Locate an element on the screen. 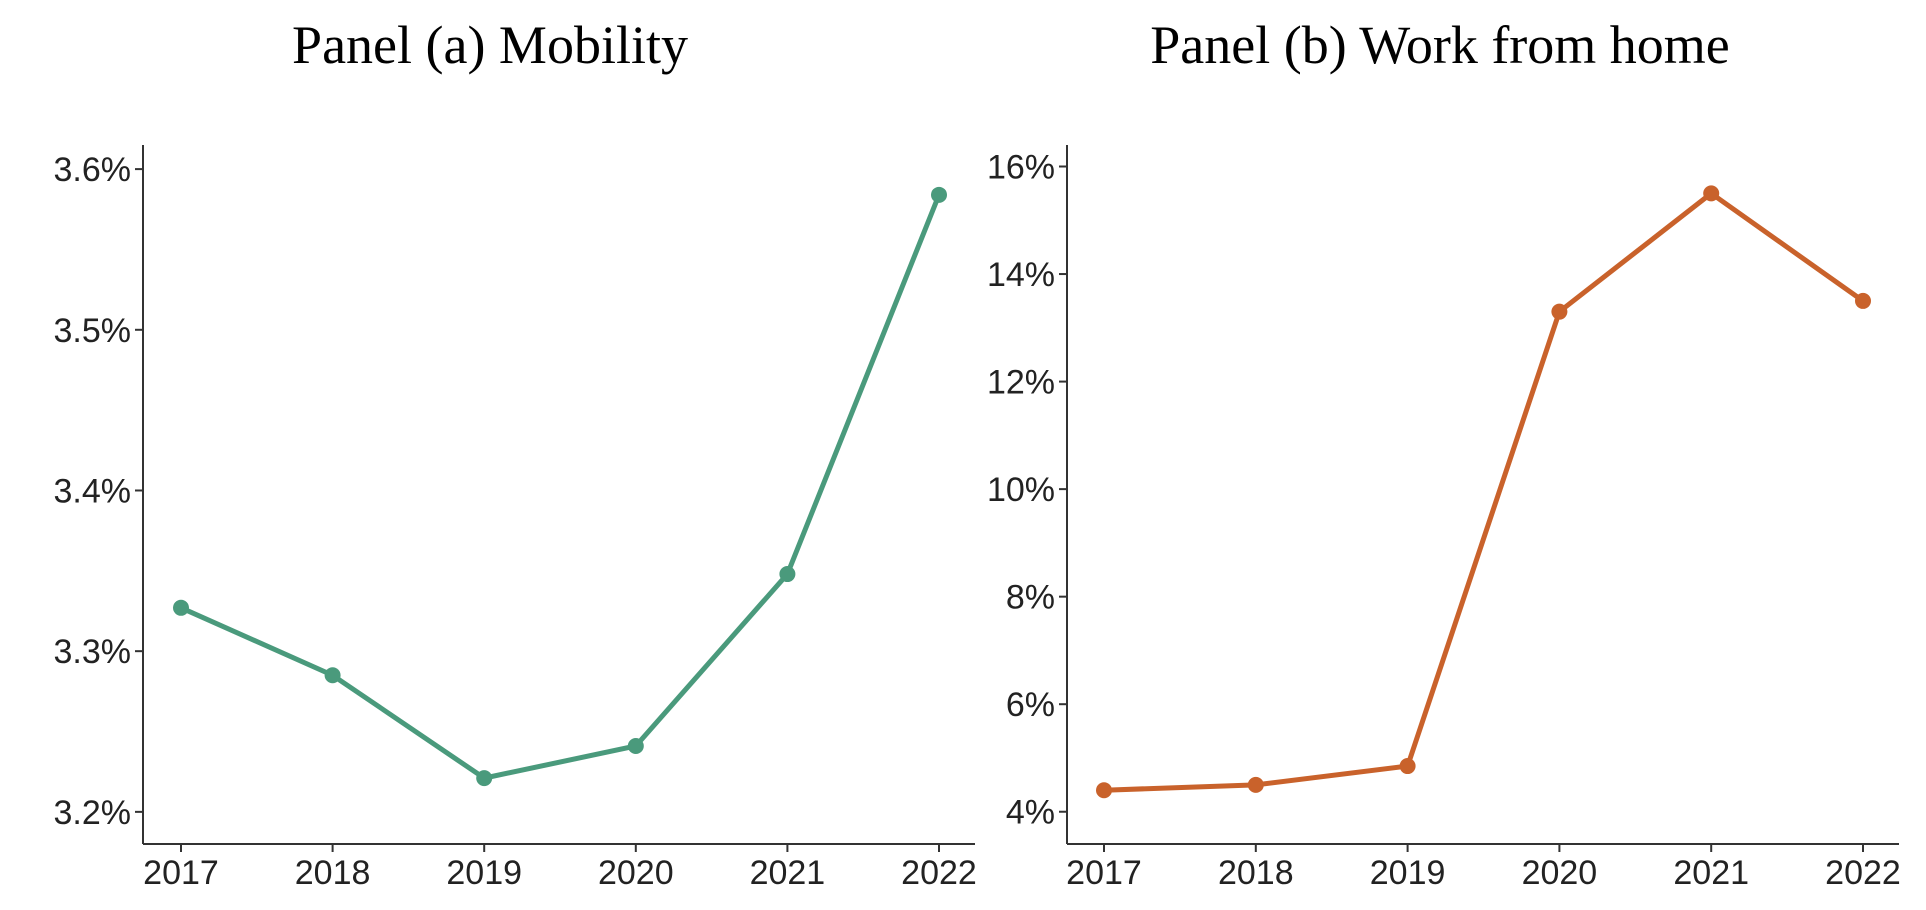  y-tick-label: 14% is located at coordinates (1021, 275).